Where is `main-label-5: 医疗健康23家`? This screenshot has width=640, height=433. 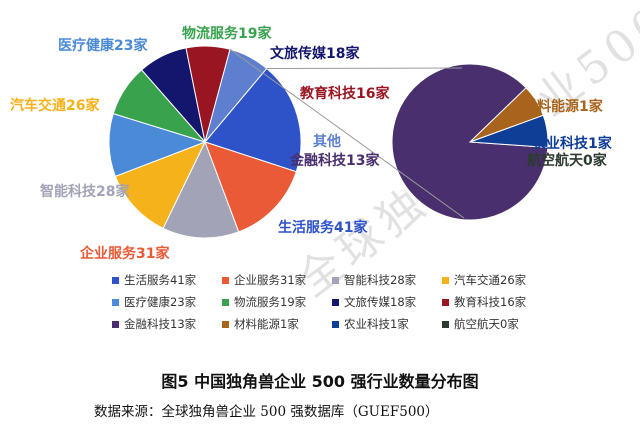 main-label-5: 医疗健康23家 is located at coordinates (103, 45).